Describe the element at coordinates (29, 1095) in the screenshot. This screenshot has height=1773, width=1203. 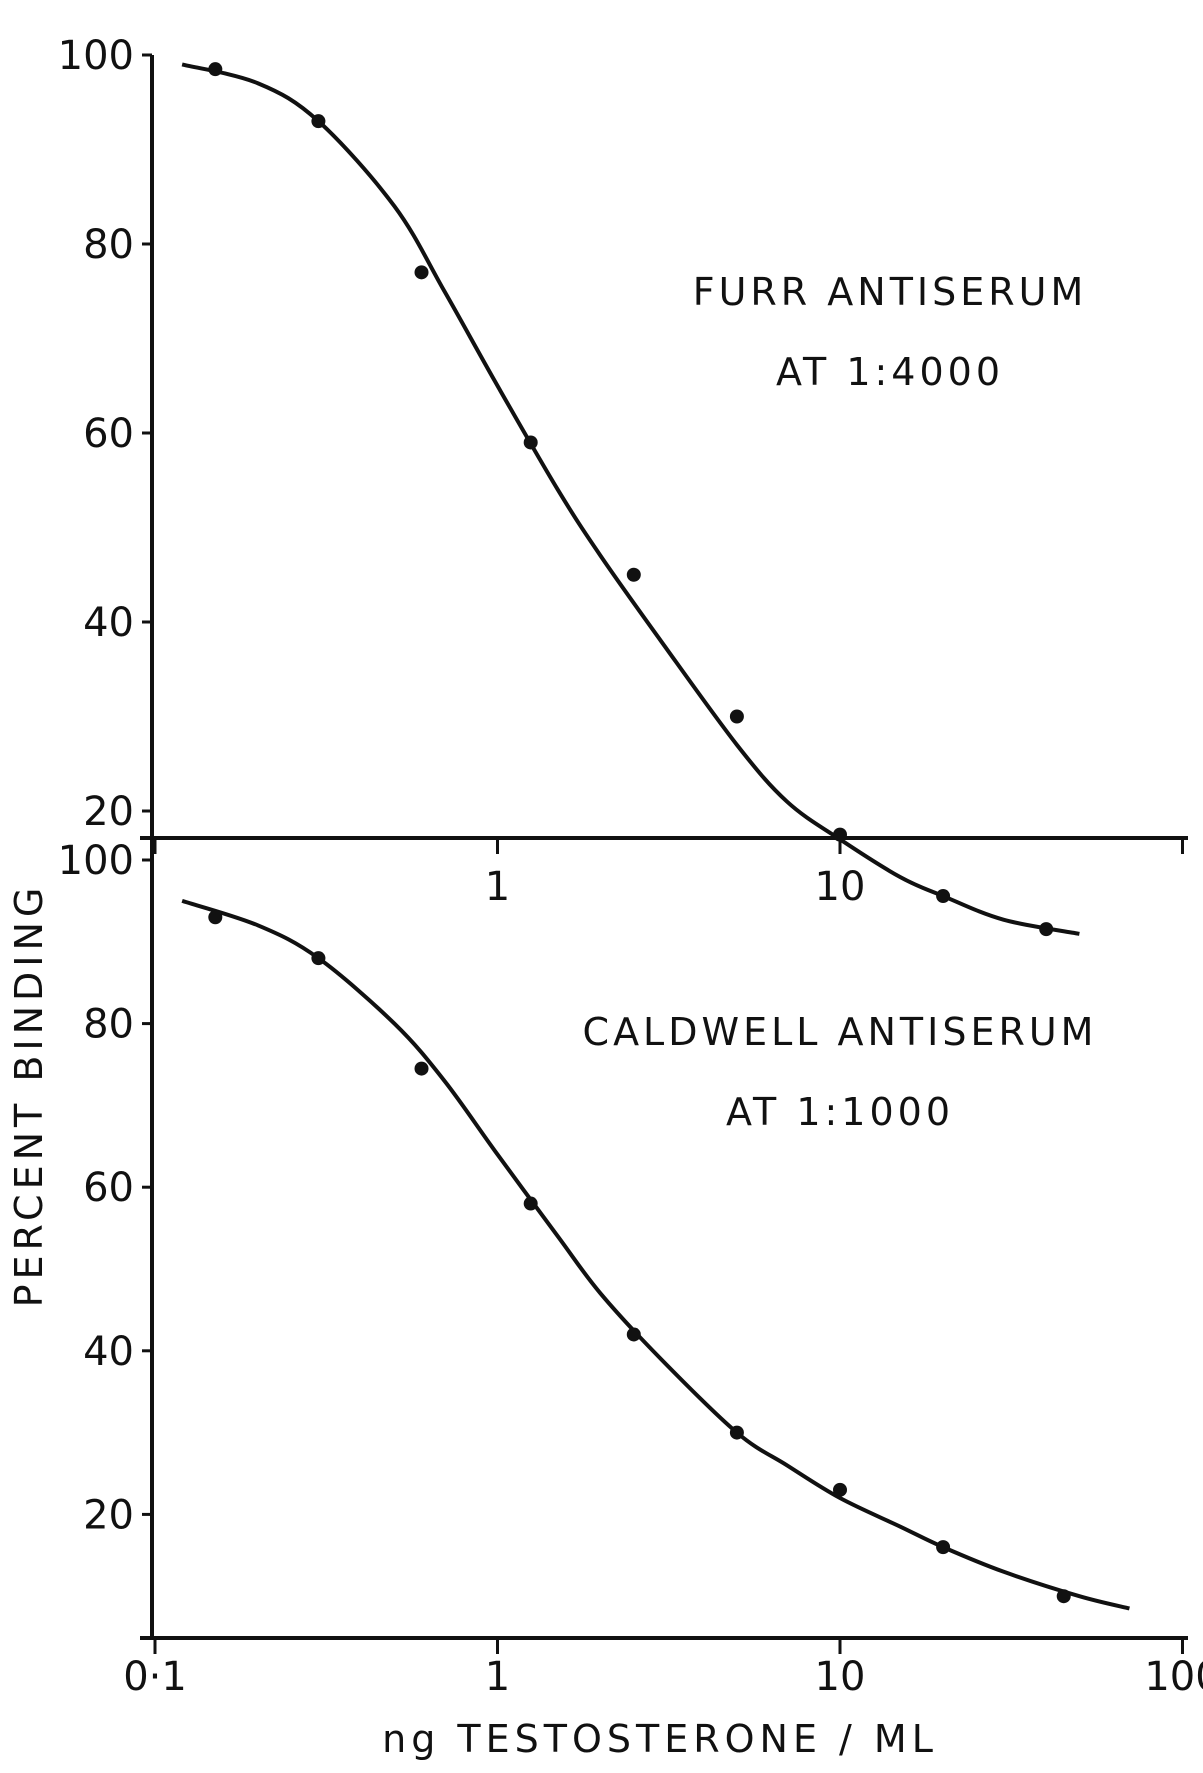
I see `y-axis-title: PERCENT BINDING` at that location.